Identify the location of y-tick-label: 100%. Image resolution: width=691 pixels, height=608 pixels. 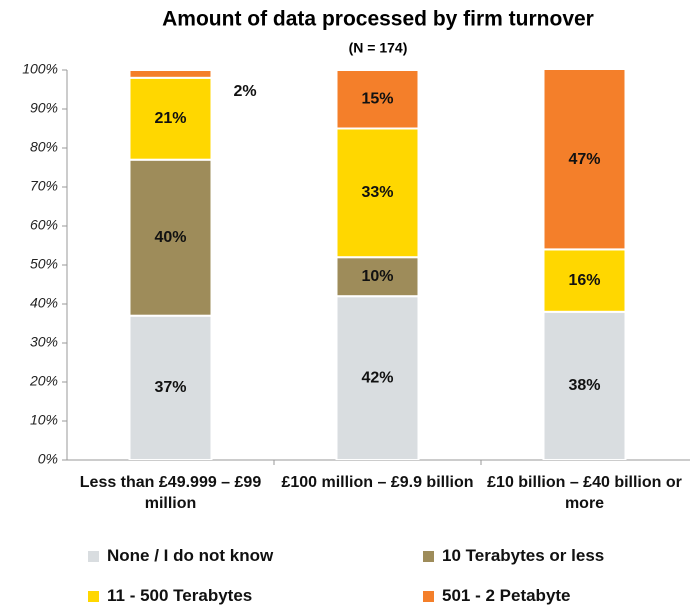
(40, 69).